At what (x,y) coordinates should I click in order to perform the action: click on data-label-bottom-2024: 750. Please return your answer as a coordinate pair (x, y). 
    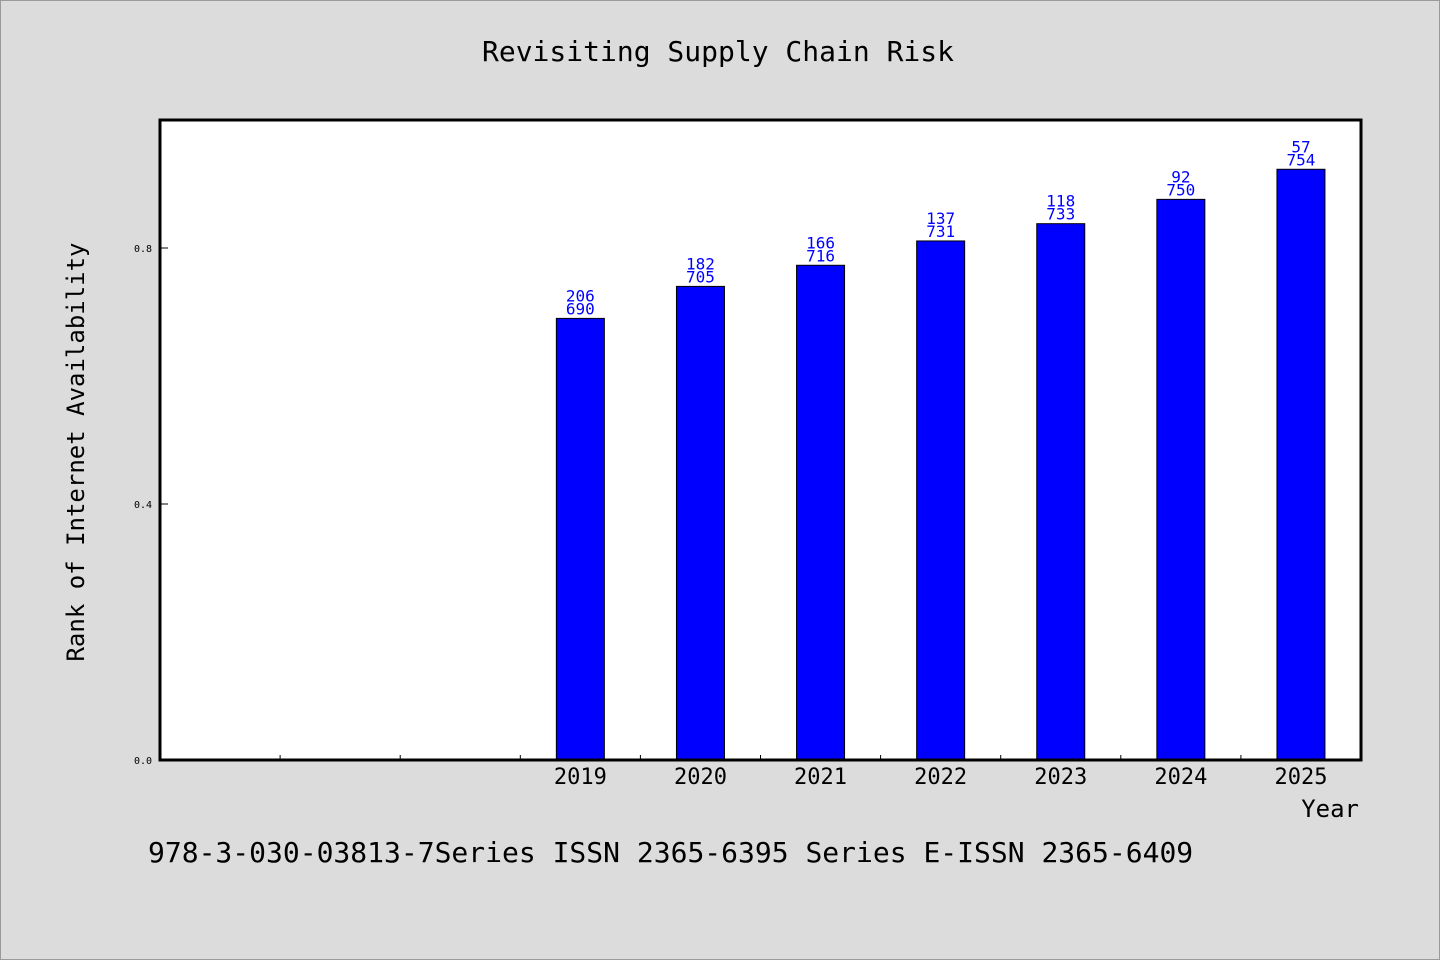
    Looking at the image, I should click on (1180, 189).